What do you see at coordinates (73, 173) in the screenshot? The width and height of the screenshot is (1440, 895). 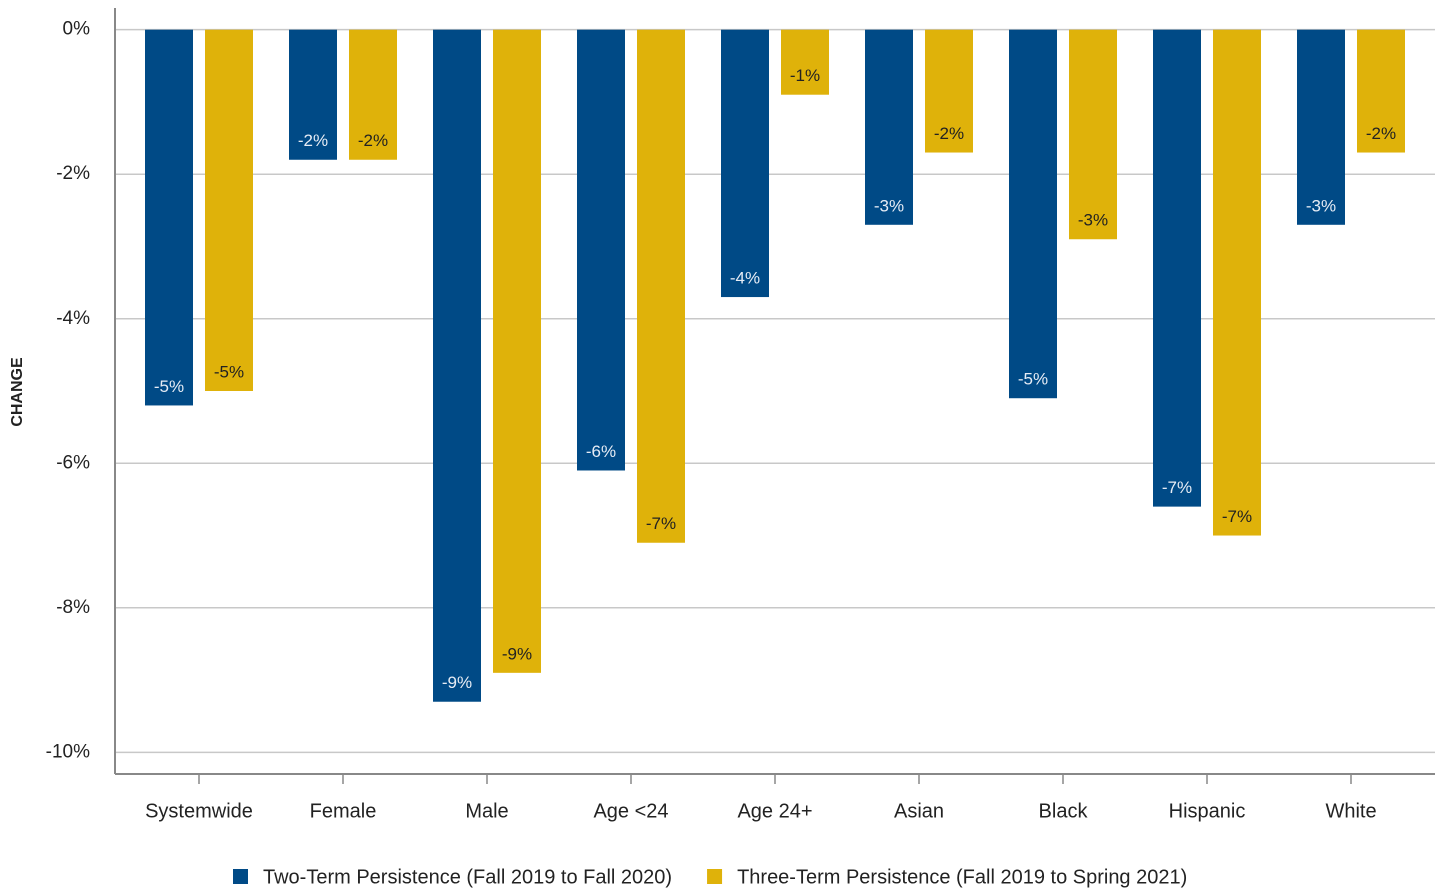 I see `y-tick-label: -2%` at bounding box center [73, 173].